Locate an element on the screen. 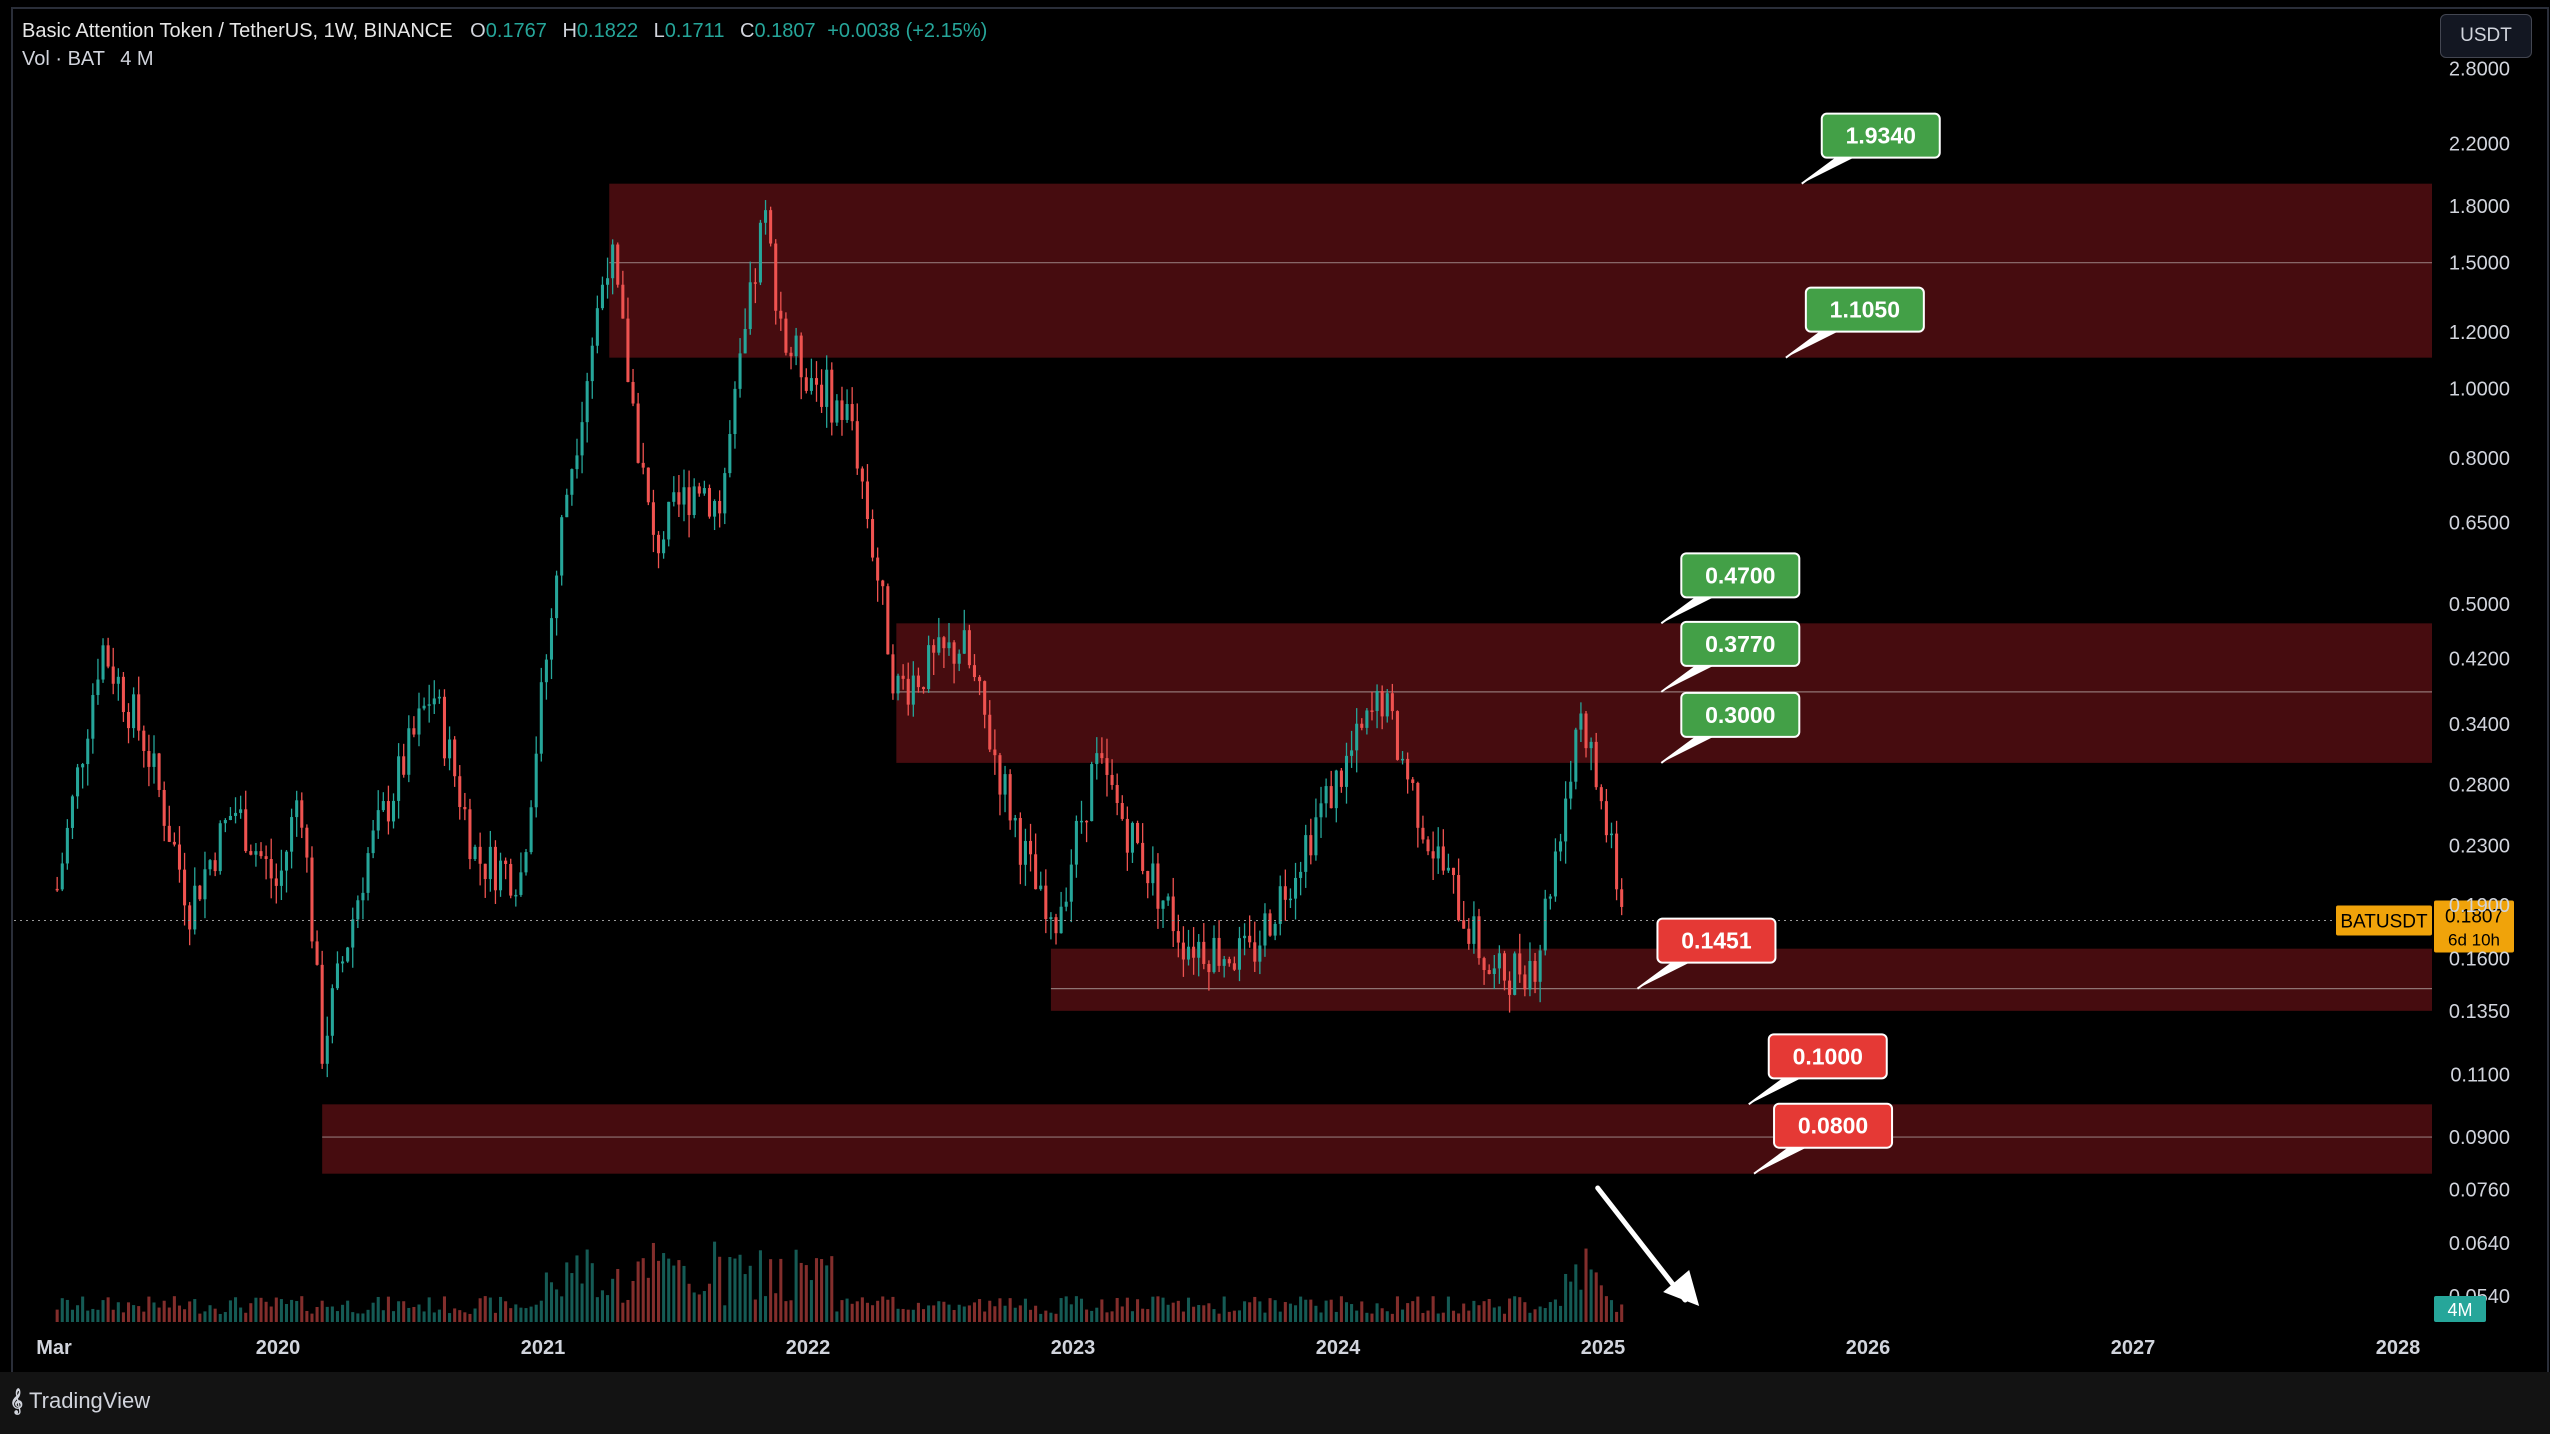  level-label-text: 0.0800 is located at coordinates (1833, 1126).